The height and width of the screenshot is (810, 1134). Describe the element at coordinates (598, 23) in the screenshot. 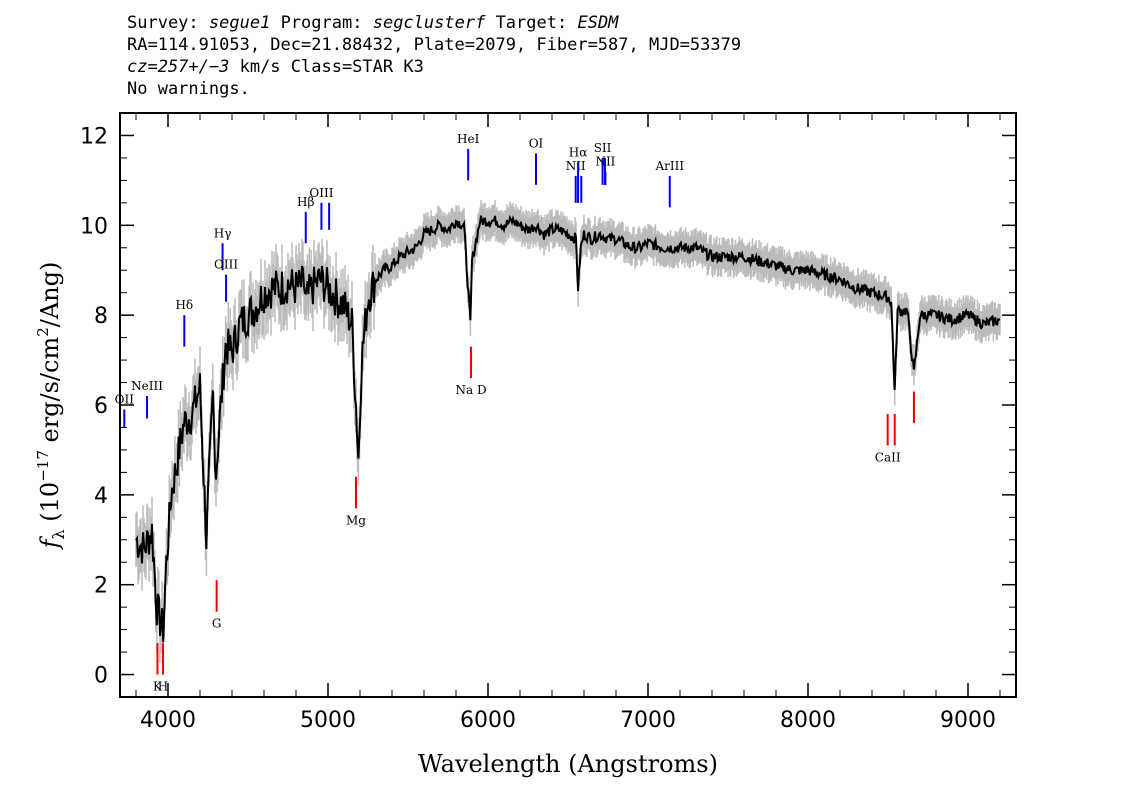

I see `target-value: ESDM` at that location.